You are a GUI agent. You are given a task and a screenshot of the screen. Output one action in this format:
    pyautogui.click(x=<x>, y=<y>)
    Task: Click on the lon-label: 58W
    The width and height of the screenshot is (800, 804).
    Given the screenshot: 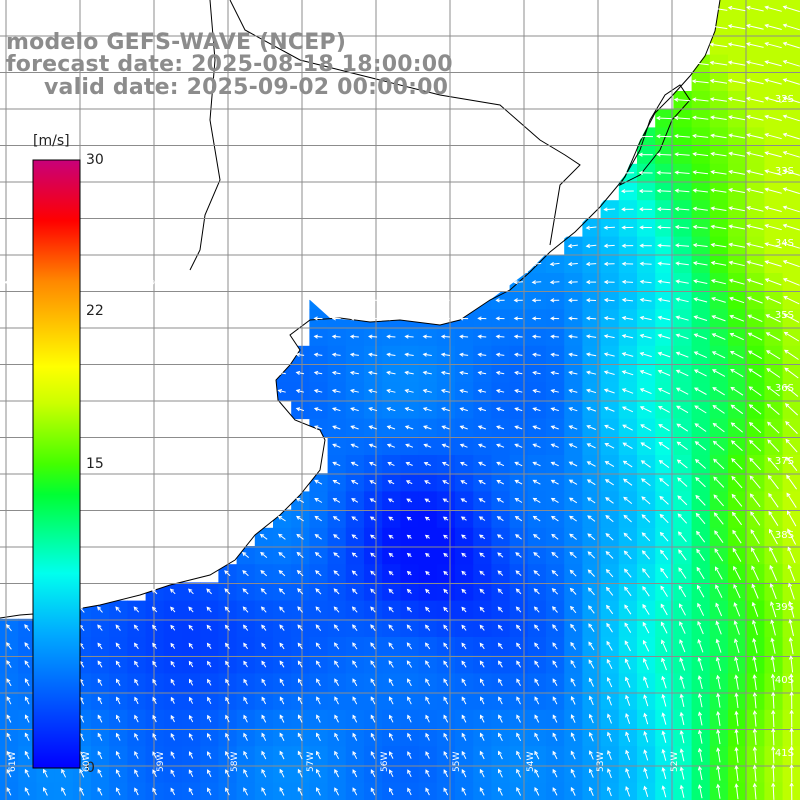 What is the action you would take?
    pyautogui.click(x=235, y=762)
    